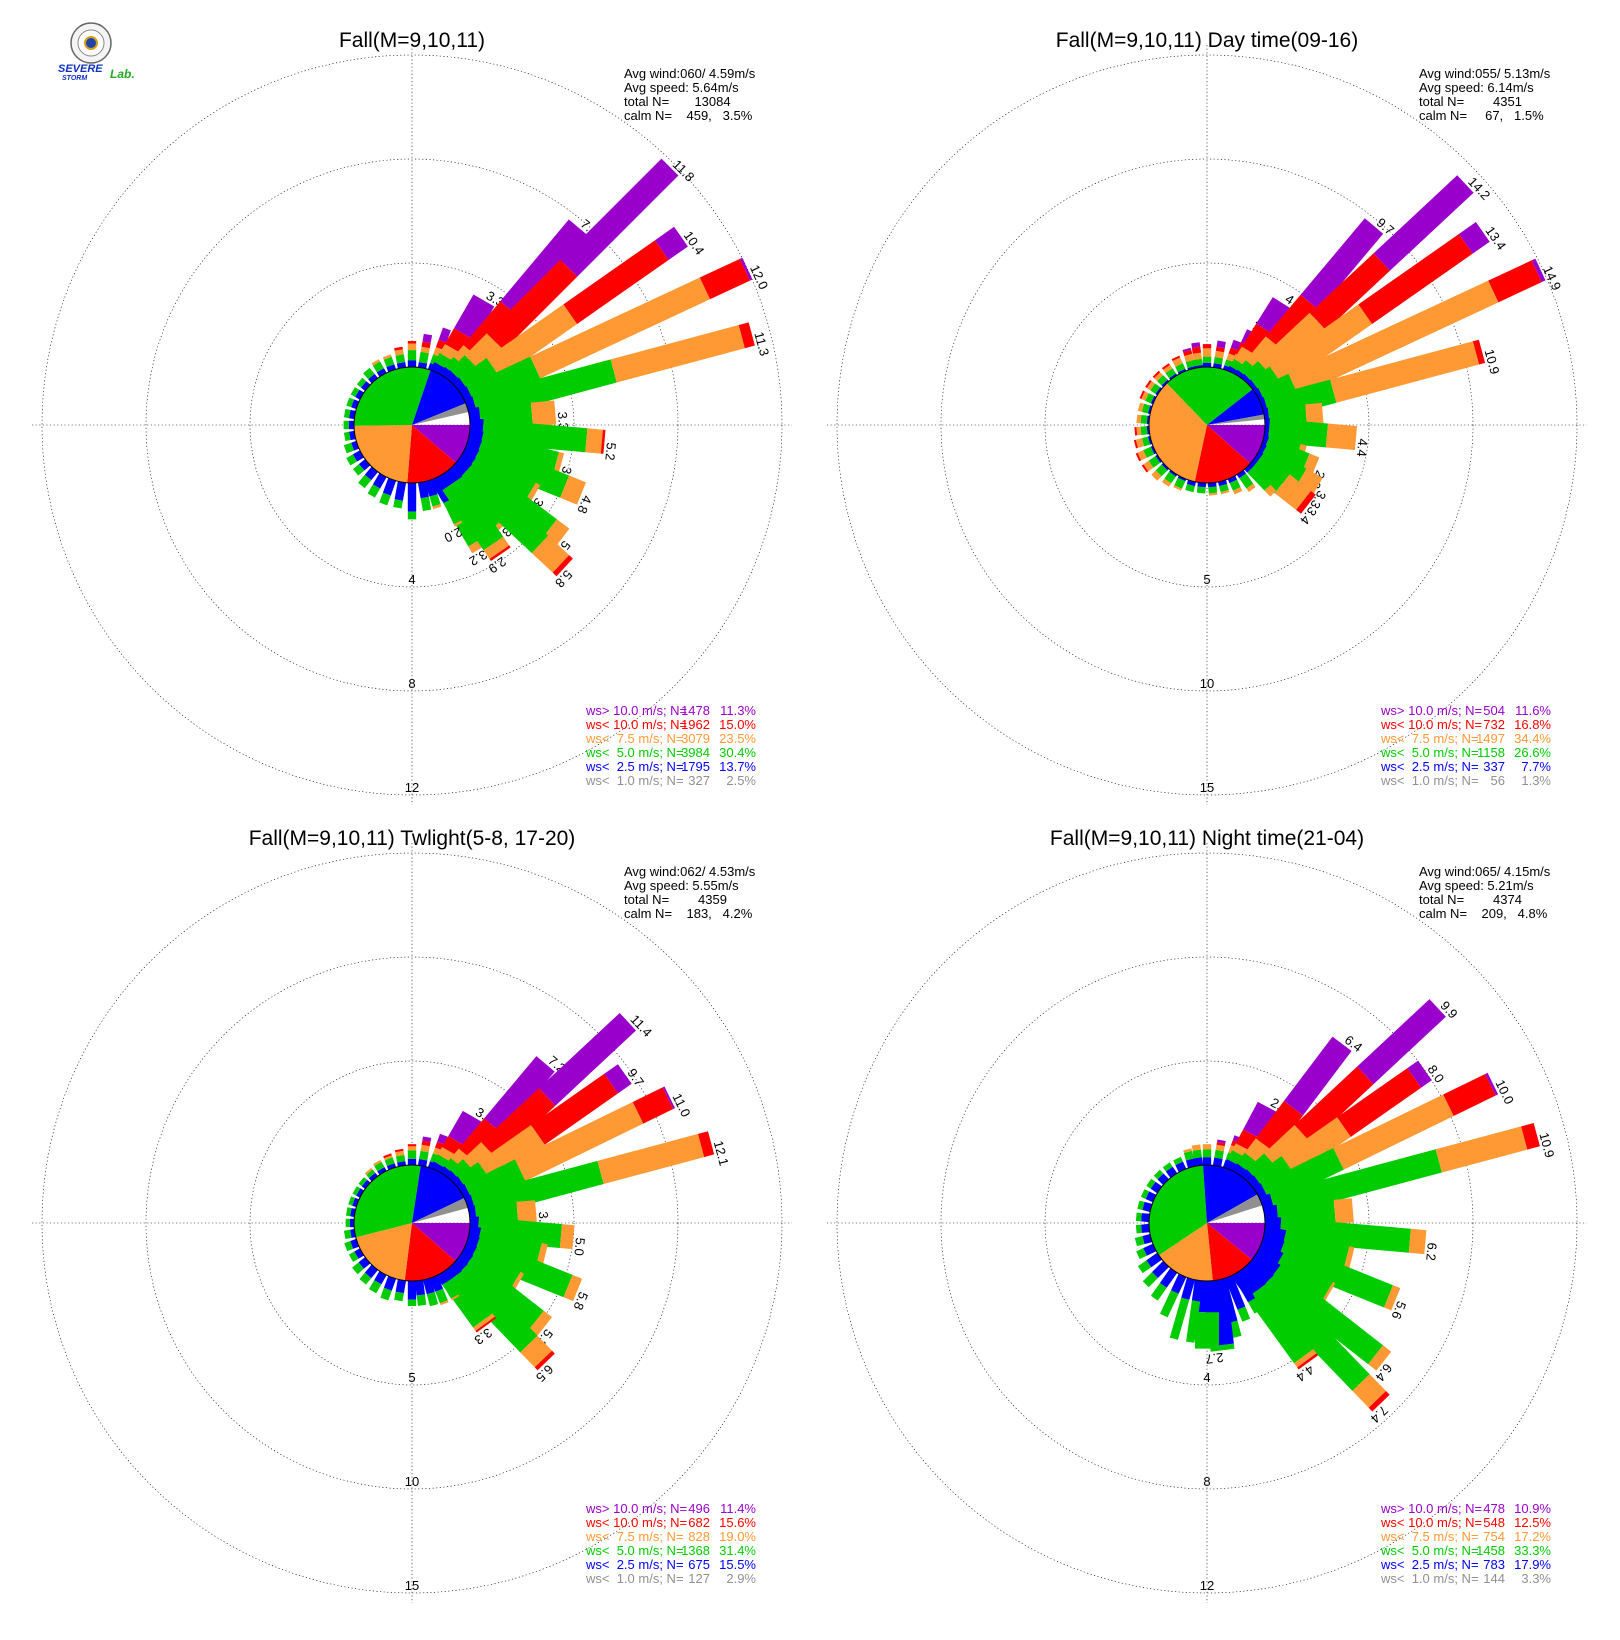 This screenshot has height=1640, width=1620. I want to click on legend-count: 1368, so click(695, 1550).